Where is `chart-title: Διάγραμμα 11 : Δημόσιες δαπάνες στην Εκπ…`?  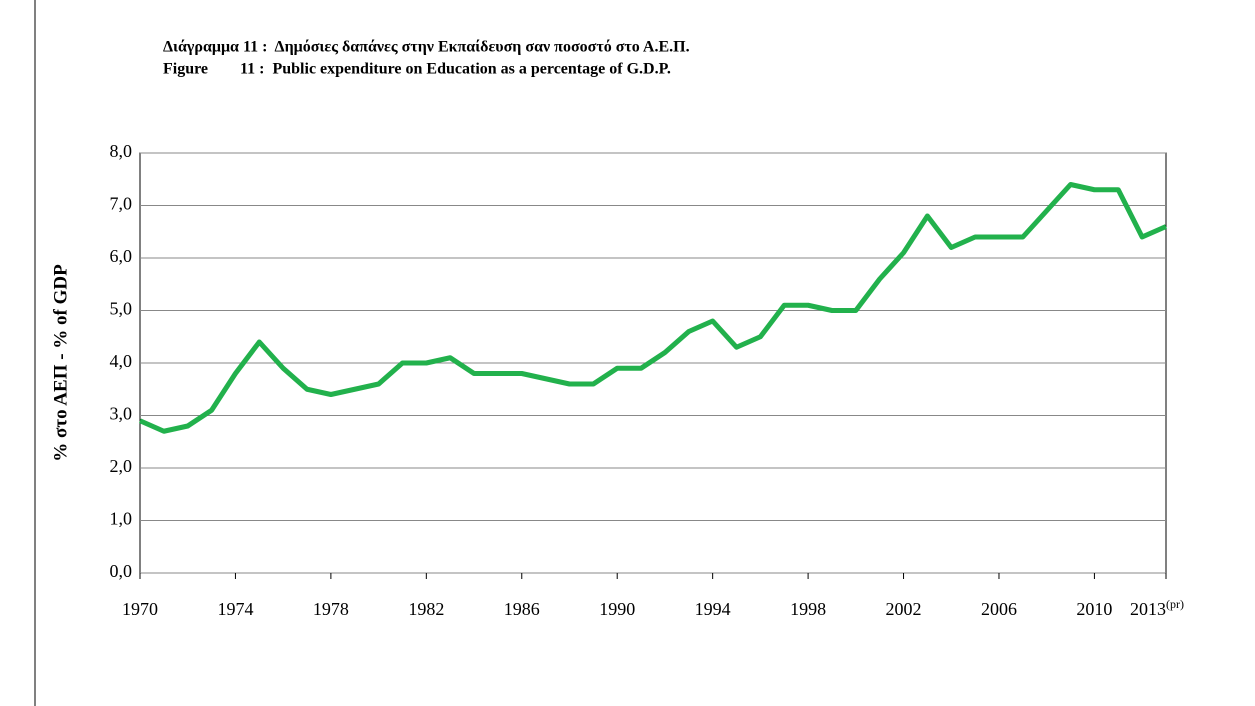
chart-title: Διάγραμμα 11 : Δημόσιες δαπάνες στην Εκπ… is located at coordinates (426, 47).